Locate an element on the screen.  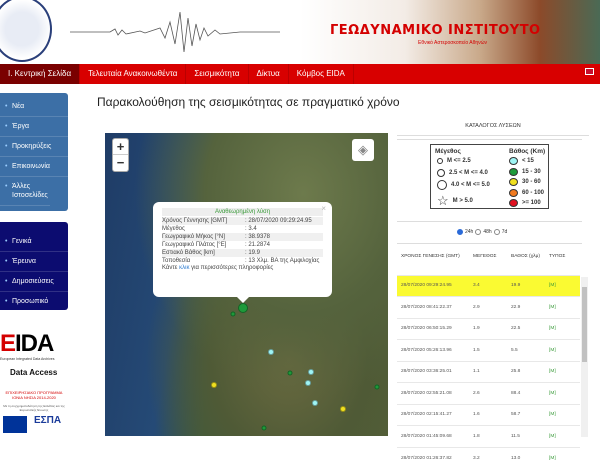
cell-depth: 58.7 is located at coordinates (526, 414).